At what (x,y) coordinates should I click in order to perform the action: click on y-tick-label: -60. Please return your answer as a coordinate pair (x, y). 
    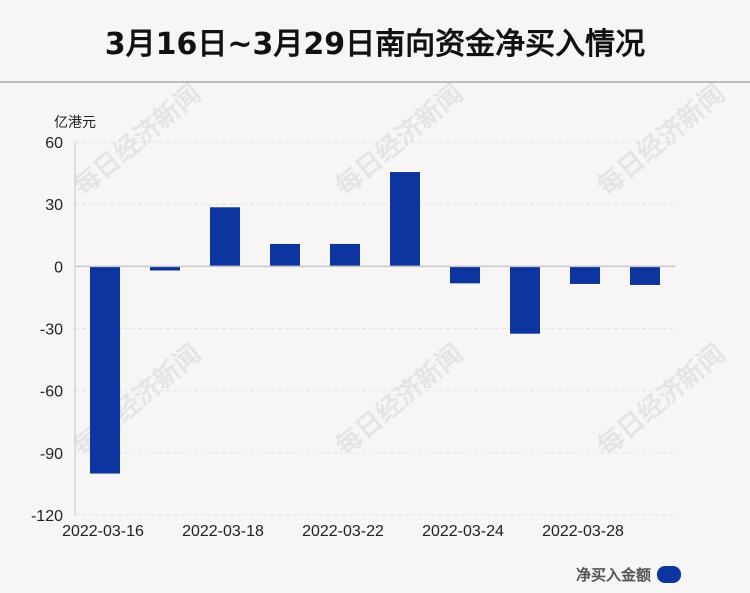
    Looking at the image, I should click on (51, 392).